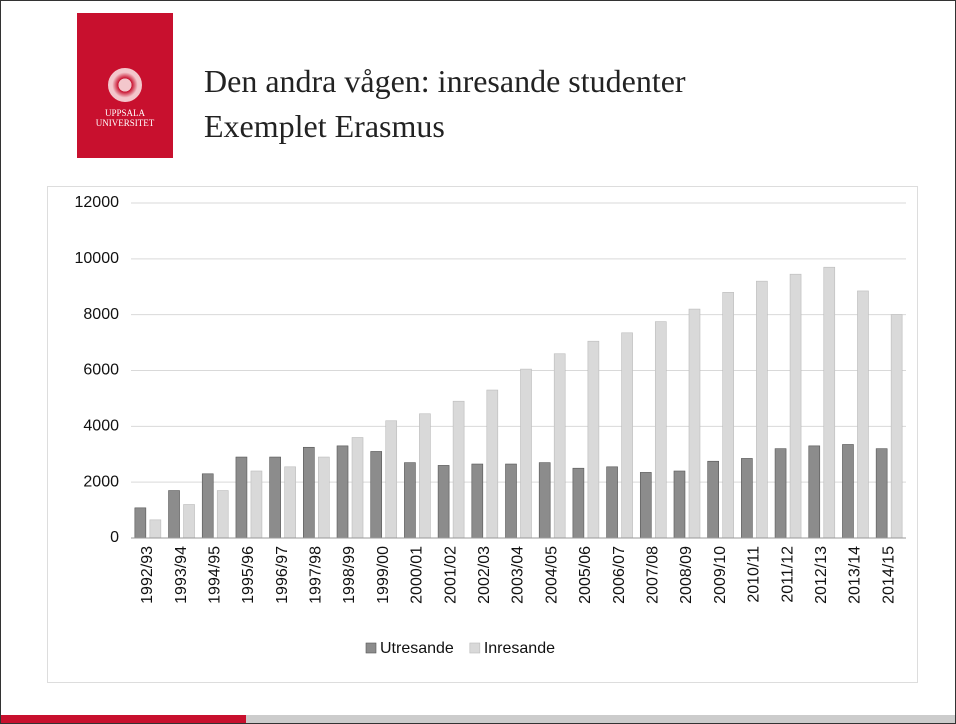 This screenshot has height=724, width=956. Describe the element at coordinates (181, 575) in the screenshot. I see `x-tick-label: 1993/94` at that location.